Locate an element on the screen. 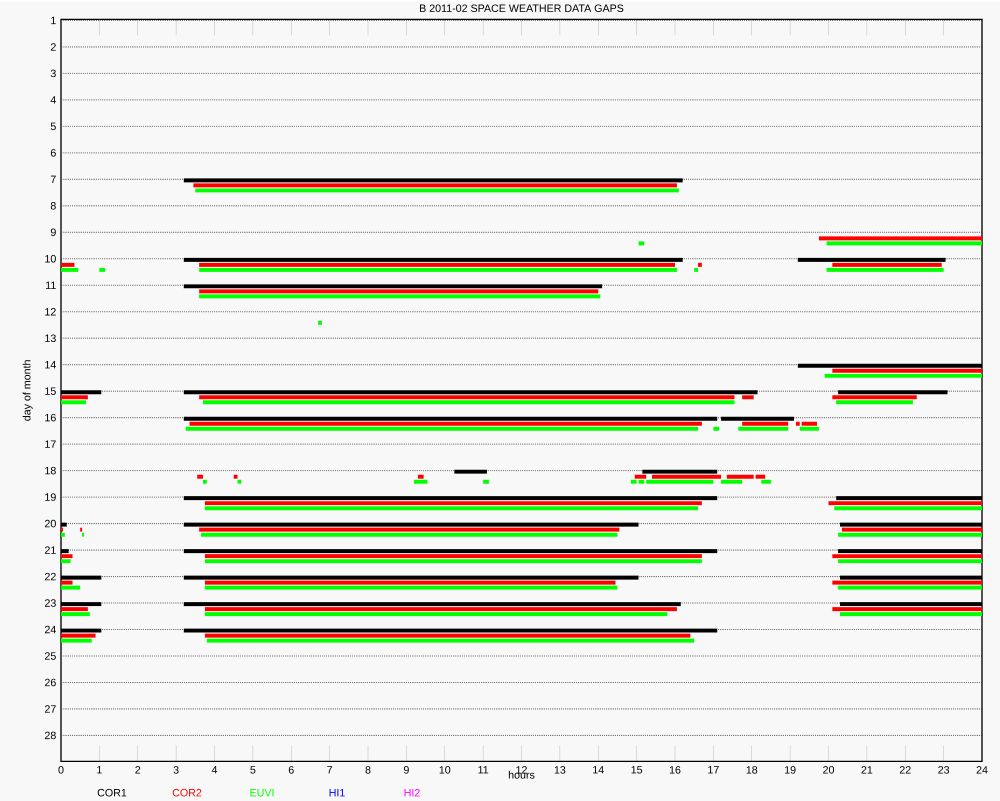  y-tick-label: 23 is located at coordinates (50, 603).